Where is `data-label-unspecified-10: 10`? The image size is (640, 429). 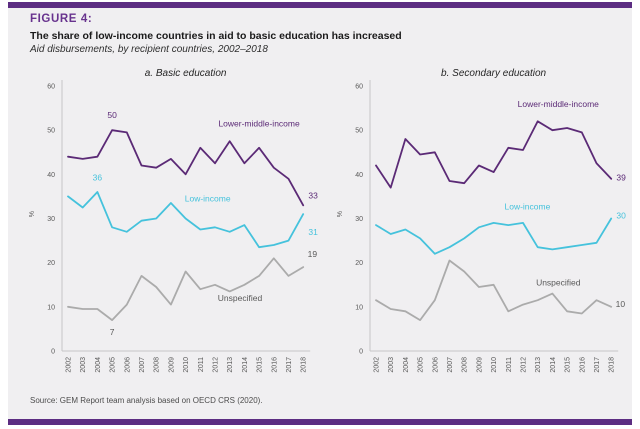 data-label-unspecified-10: 10 is located at coordinates (621, 304).